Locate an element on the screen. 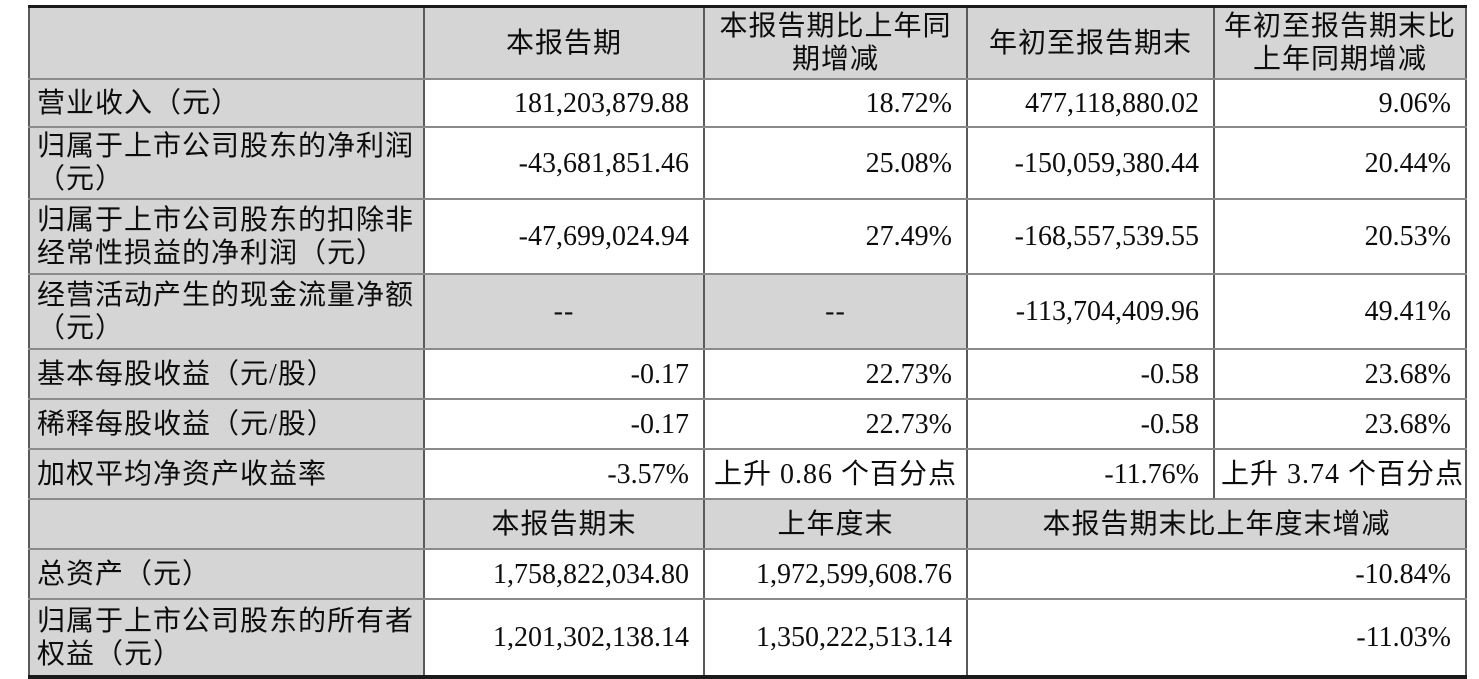 The height and width of the screenshot is (679, 1479). value-cell: 20.53% is located at coordinates (1340, 236).